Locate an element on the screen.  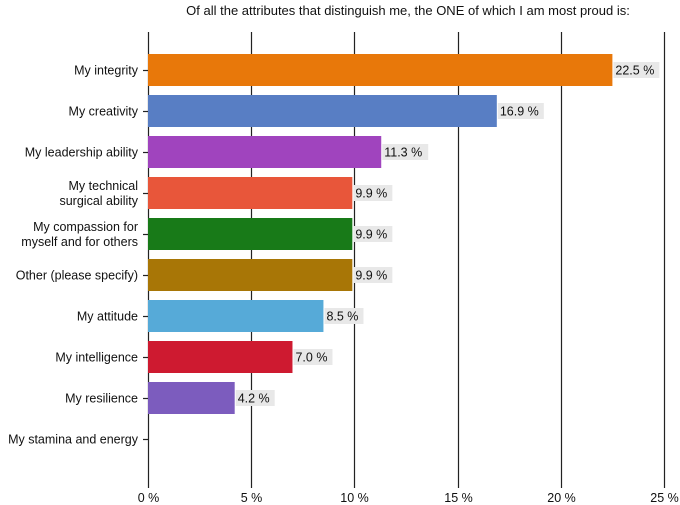
data-label: 8.5 % is located at coordinates (342, 317).